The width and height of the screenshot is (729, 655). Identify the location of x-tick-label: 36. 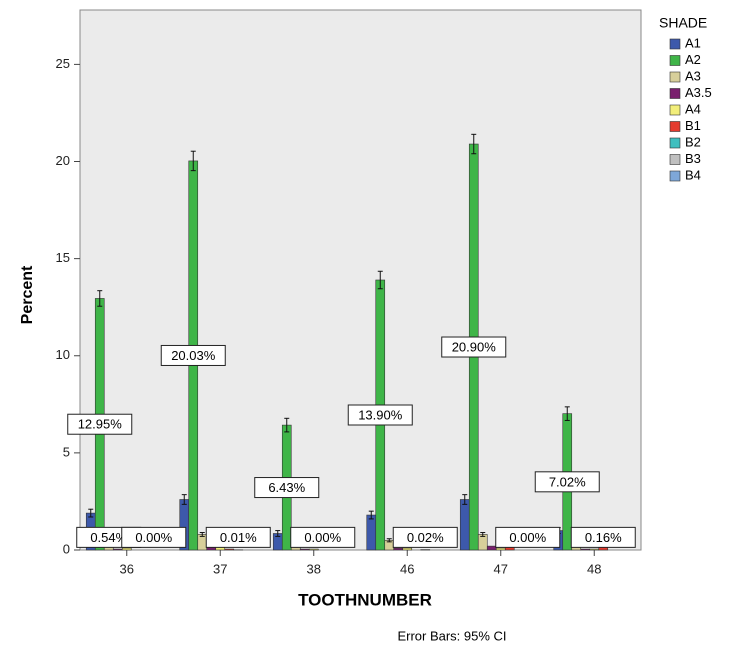
(127, 568).